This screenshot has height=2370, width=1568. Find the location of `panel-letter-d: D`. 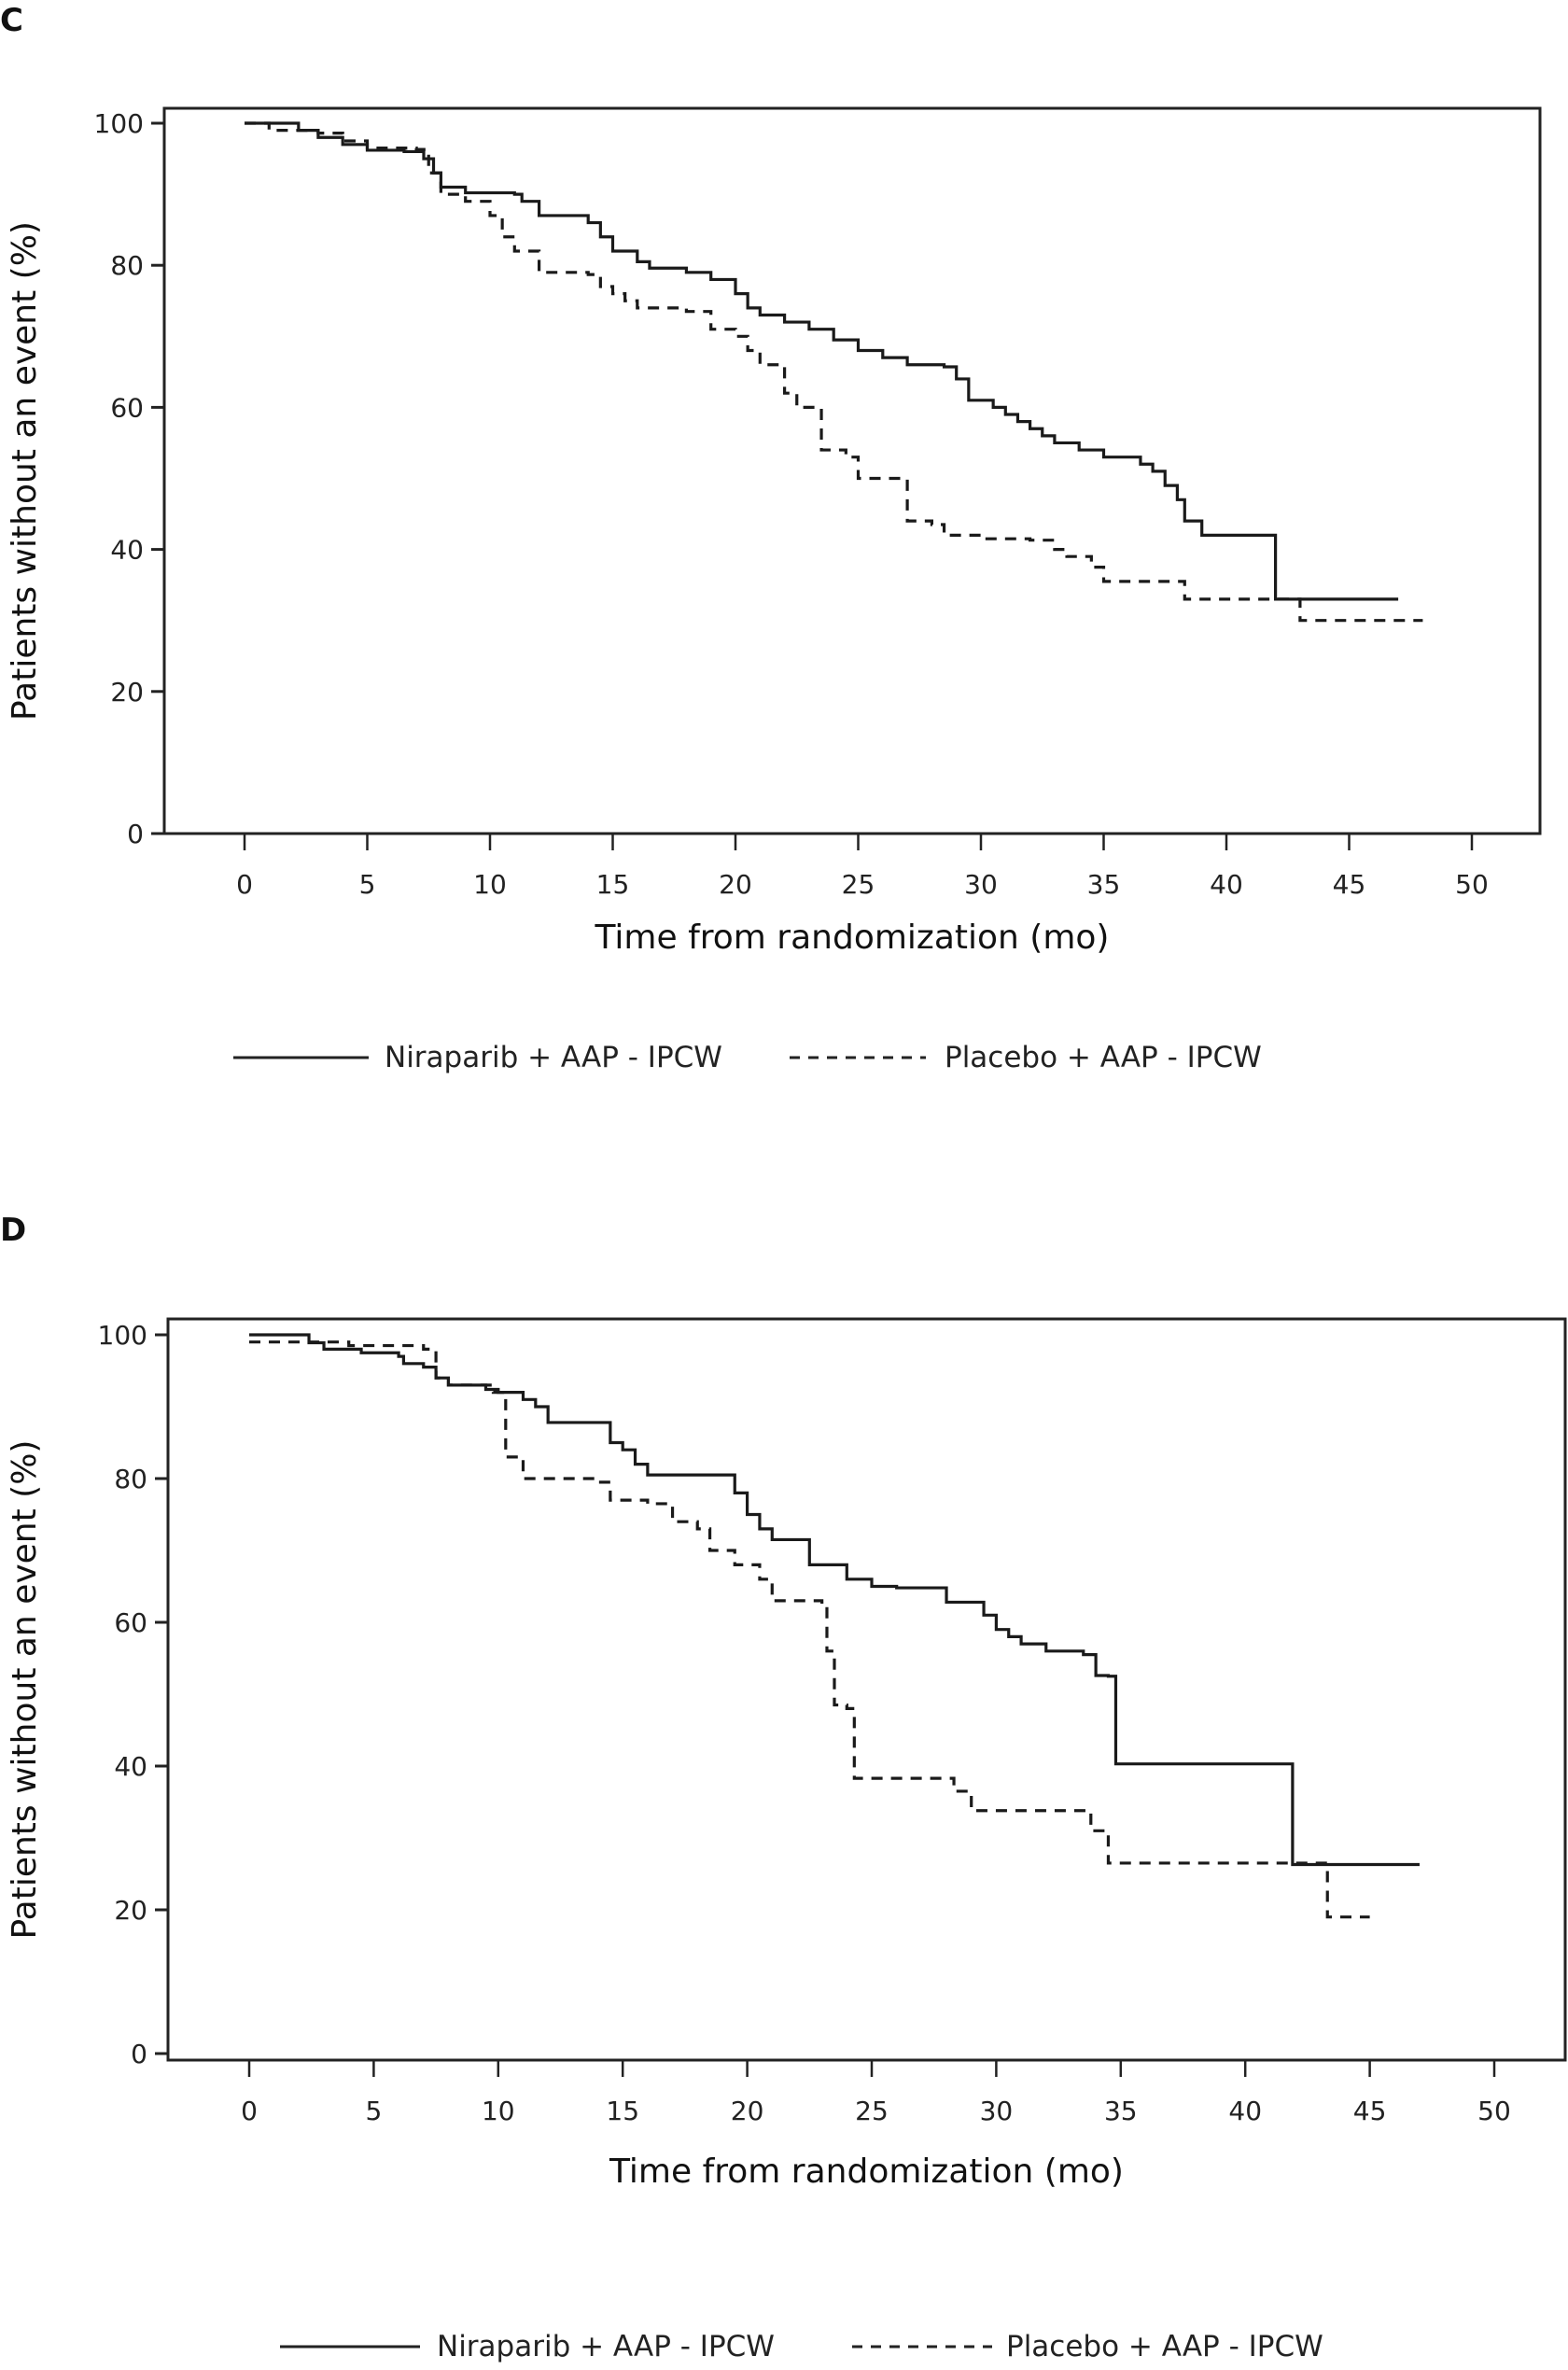

panel-letter-d: D is located at coordinates (13, 1230).